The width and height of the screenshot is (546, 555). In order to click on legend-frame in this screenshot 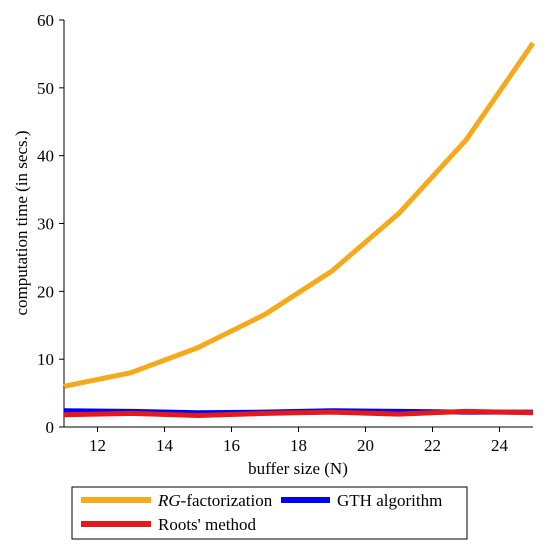, I will do `click(269, 513)`.